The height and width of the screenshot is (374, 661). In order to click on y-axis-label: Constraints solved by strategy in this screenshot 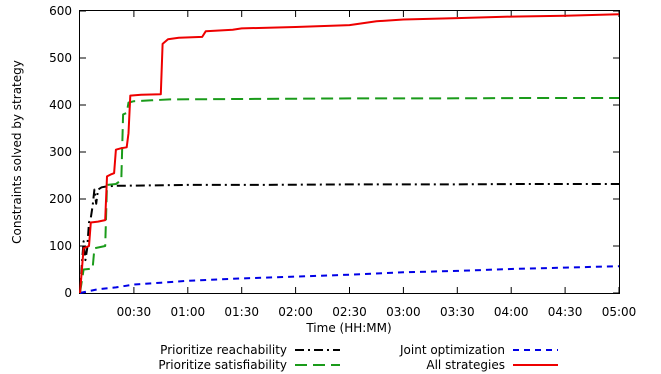, I will do `click(17, 152)`.